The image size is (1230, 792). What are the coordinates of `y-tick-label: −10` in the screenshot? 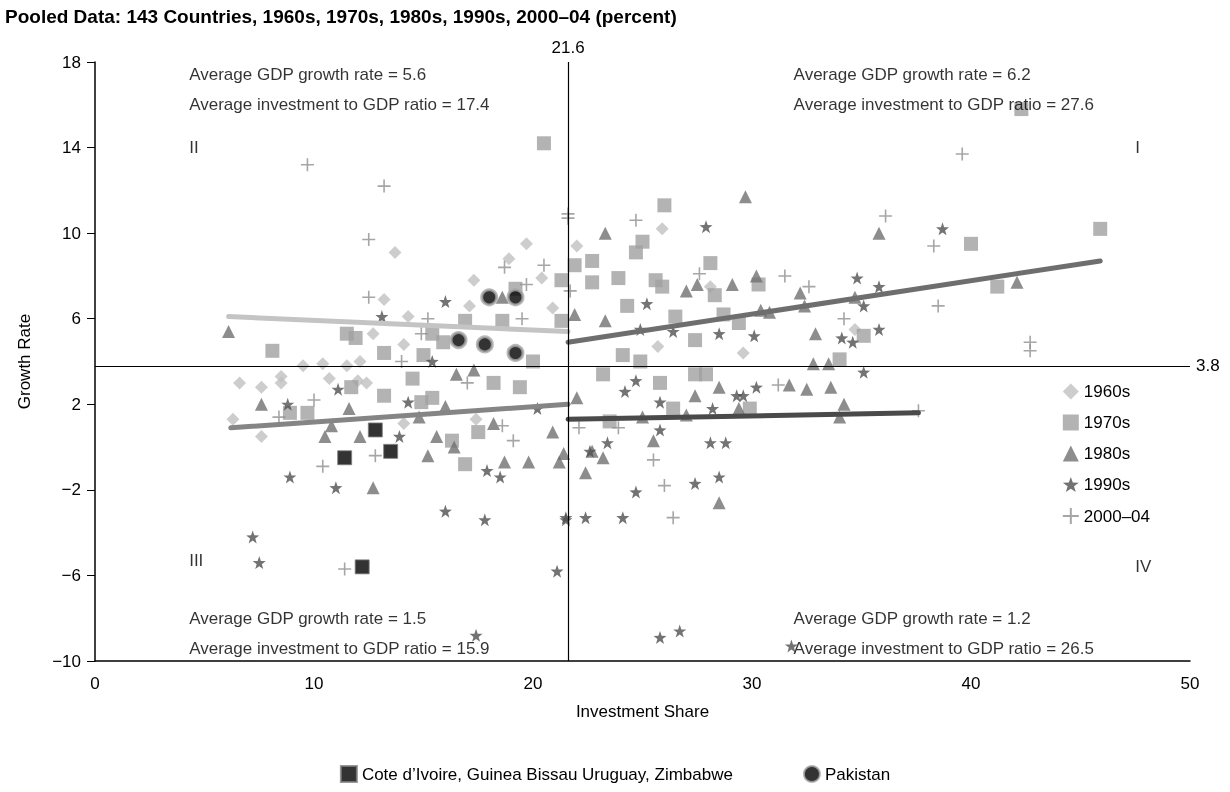 It's located at (66, 661).